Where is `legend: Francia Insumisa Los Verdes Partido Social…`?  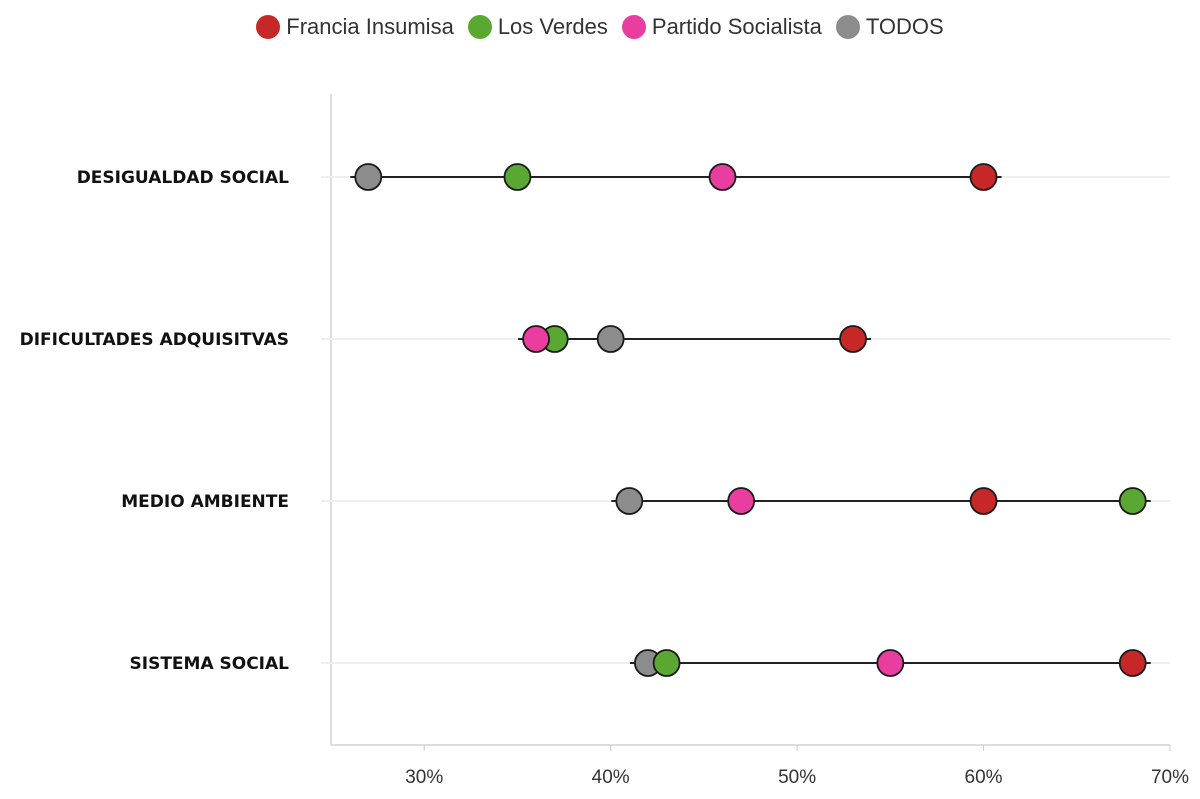
legend: Francia Insumisa Los Verdes Partido Social… is located at coordinates (600, 27).